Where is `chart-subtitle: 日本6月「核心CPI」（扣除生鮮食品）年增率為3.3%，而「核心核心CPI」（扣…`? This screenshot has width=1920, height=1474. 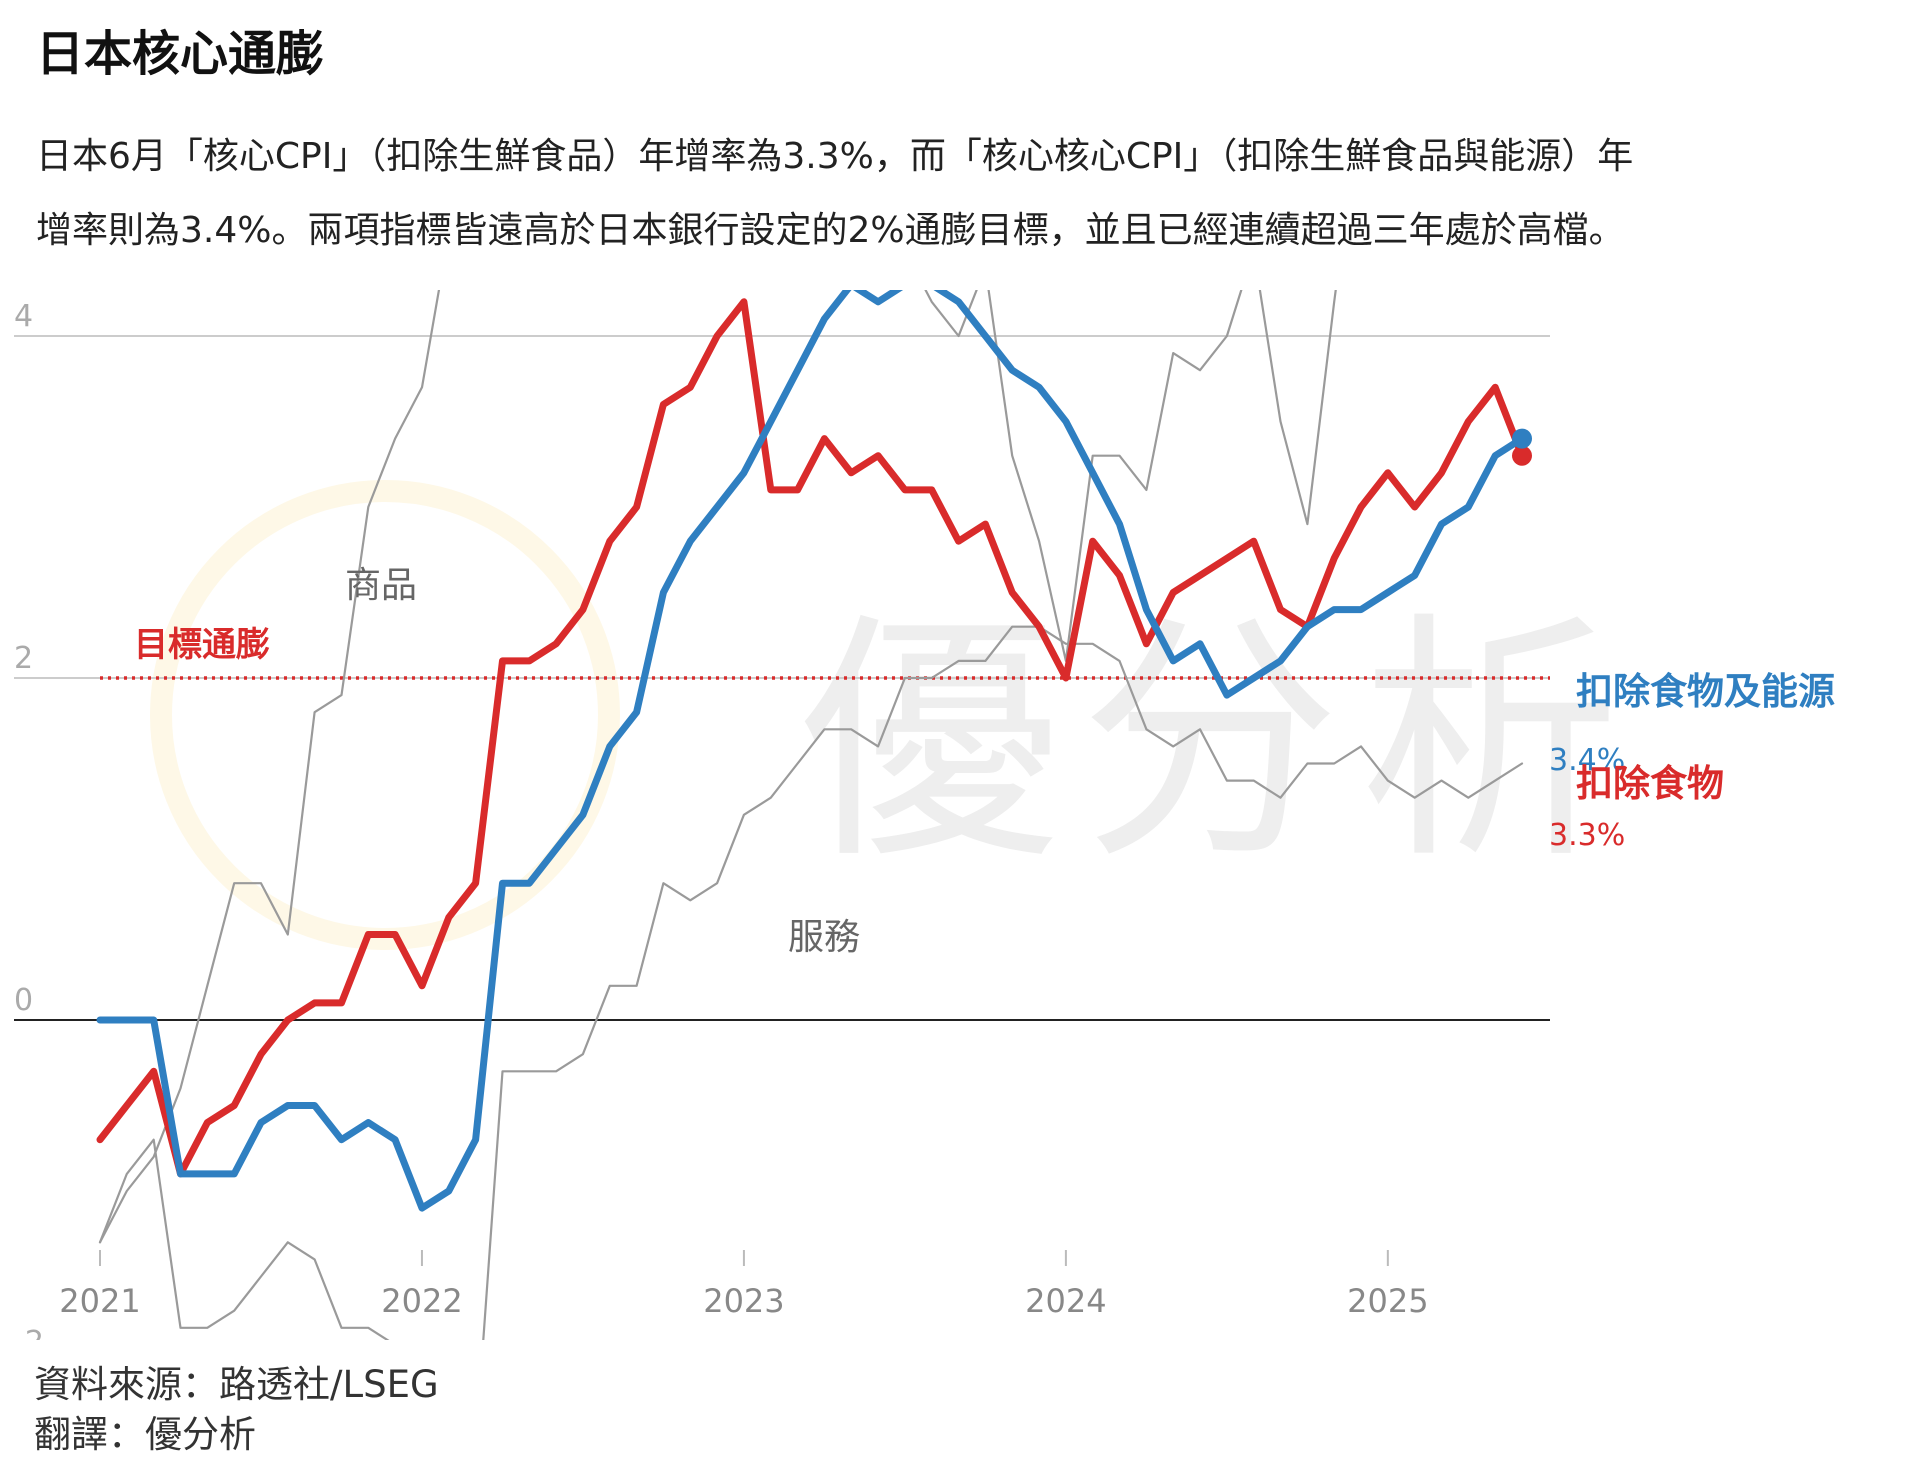
chart-subtitle: 日本6月「核心CPI」（扣除生鮮食品）年增率為3.3%，而「核心核心CPI」（扣… is located at coordinates (966, 194).